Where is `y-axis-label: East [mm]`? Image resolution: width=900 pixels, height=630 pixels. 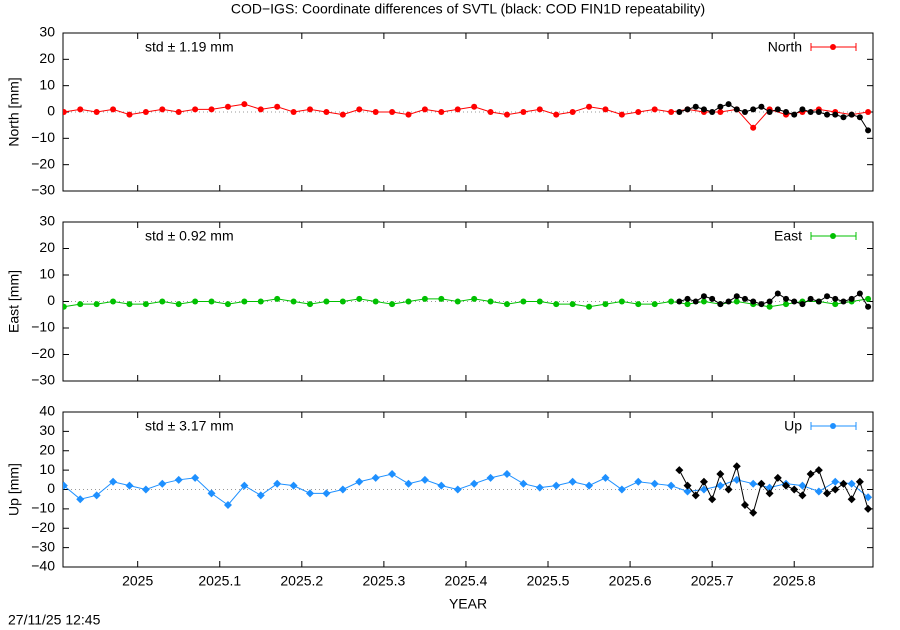
y-axis-label: East [mm] is located at coordinates (14, 301).